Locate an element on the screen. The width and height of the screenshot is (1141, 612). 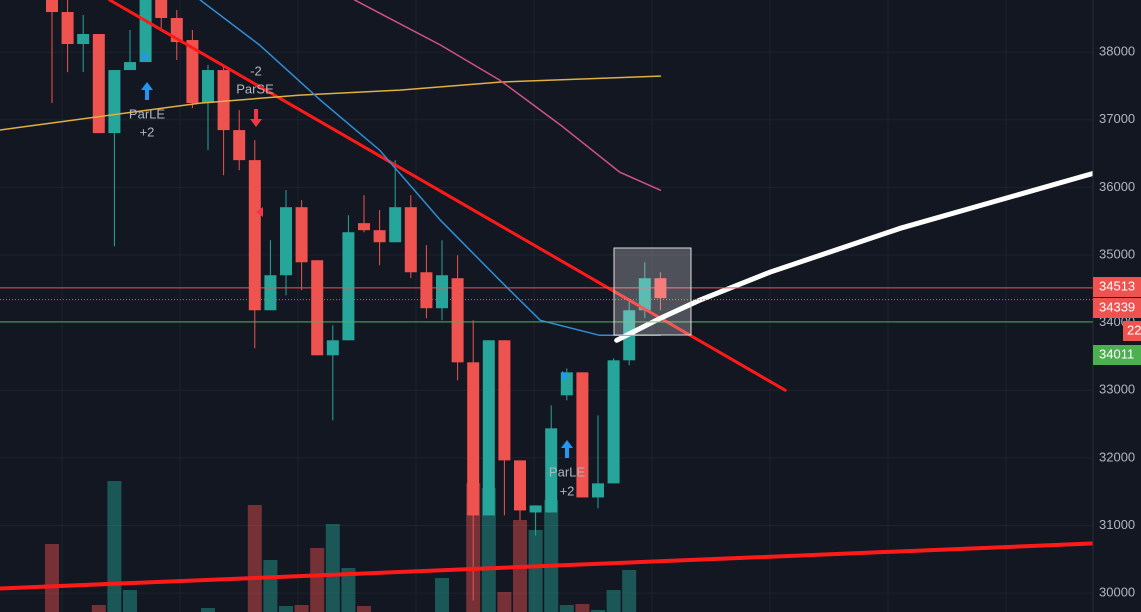
y-tick-label: 38000 is located at coordinates (1117, 51).